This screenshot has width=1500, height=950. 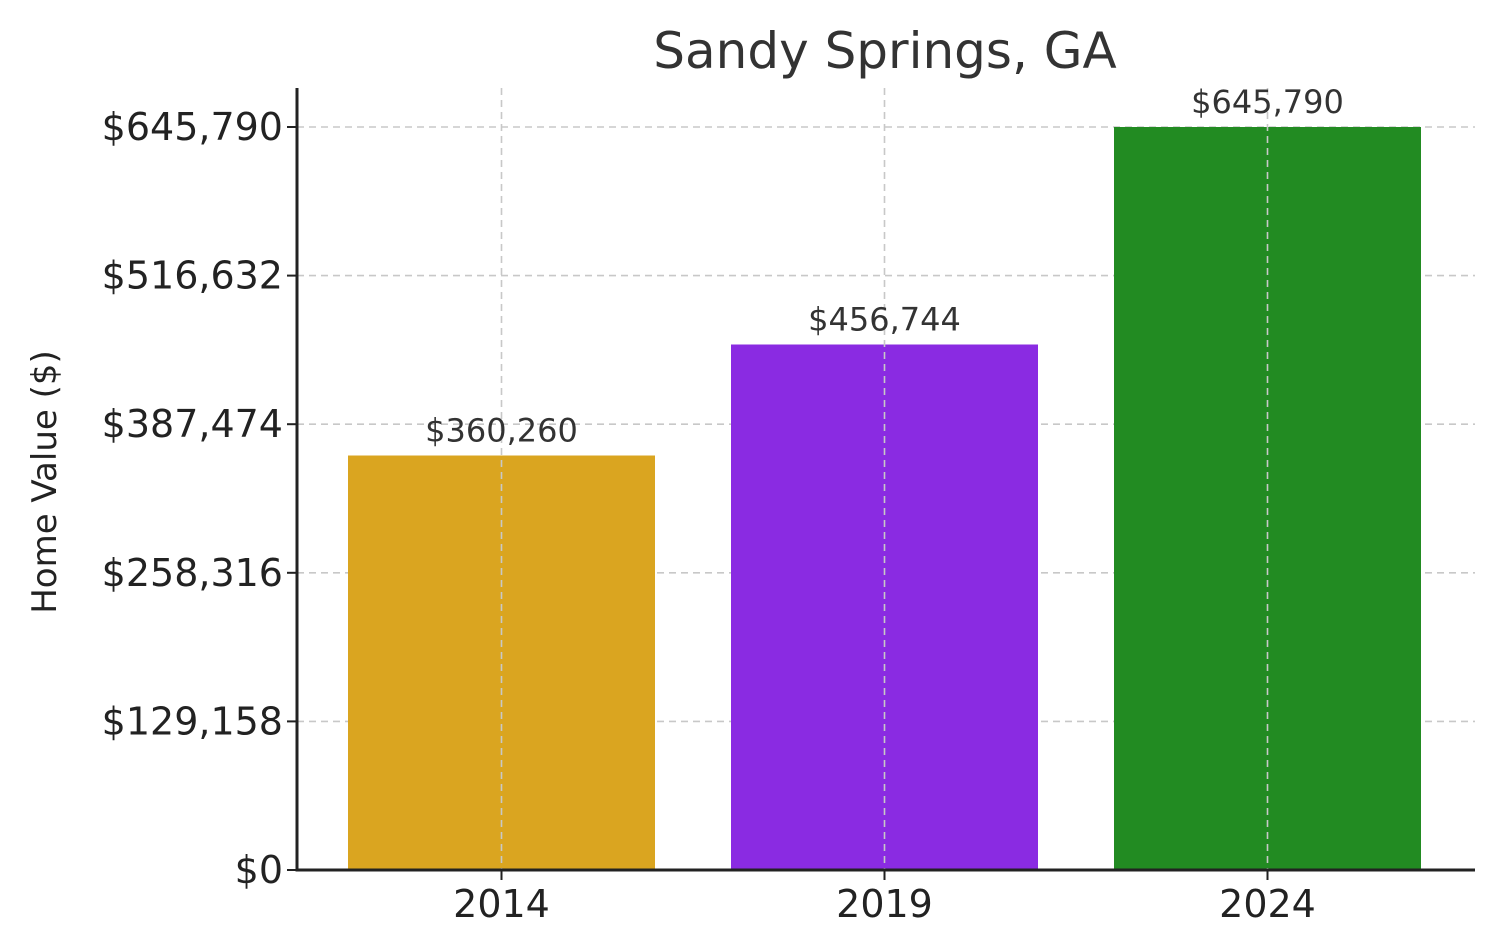 What do you see at coordinates (884, 904) in the screenshot?
I see `x-tick-label: 2019` at bounding box center [884, 904].